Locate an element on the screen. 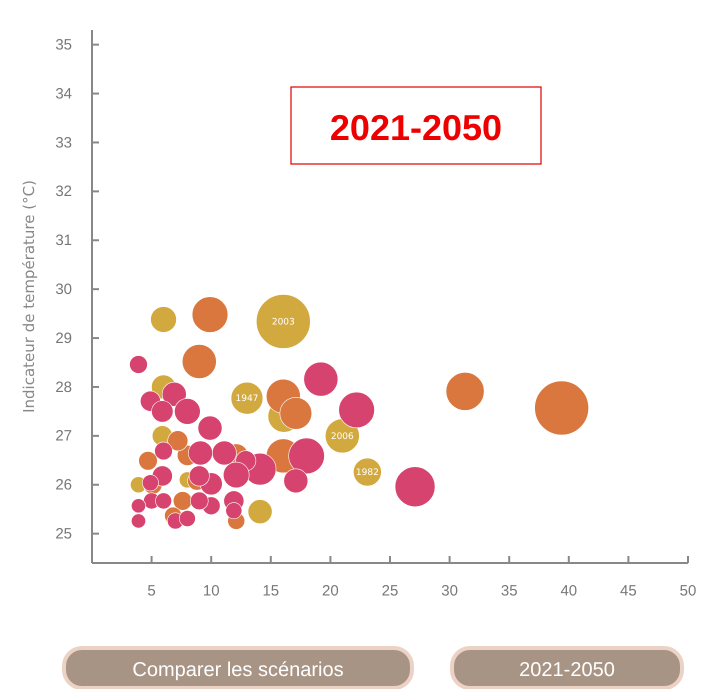 Image resolution: width=710 pixels, height=689 pixels. y-tick-label: 25 is located at coordinates (63, 533).